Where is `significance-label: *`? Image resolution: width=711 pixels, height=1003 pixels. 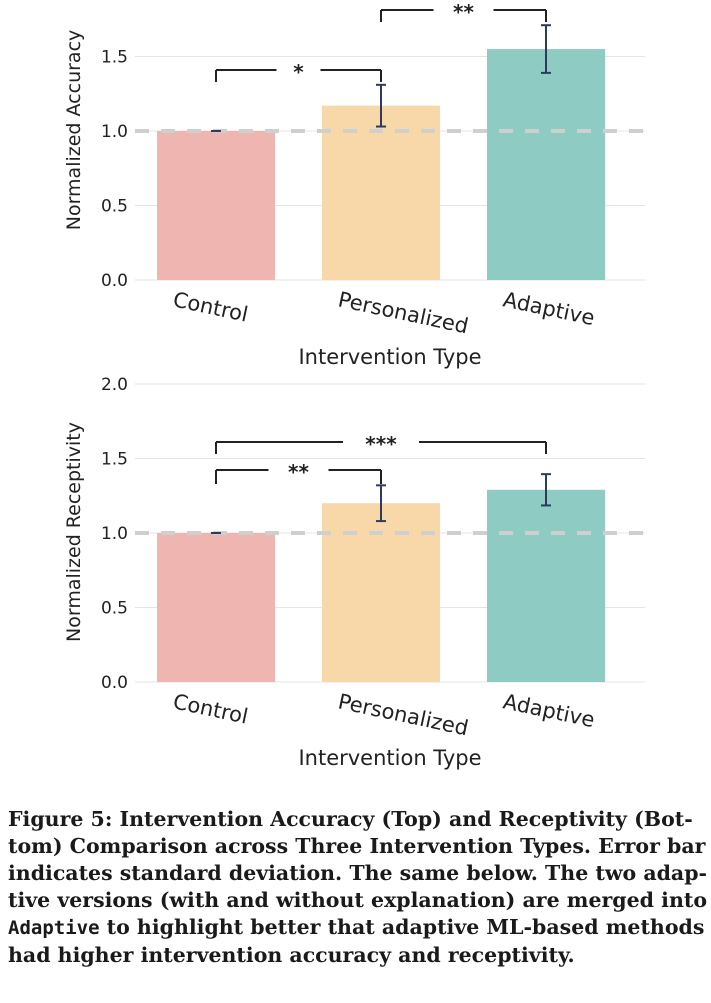
significance-label: * is located at coordinates (298, 72).